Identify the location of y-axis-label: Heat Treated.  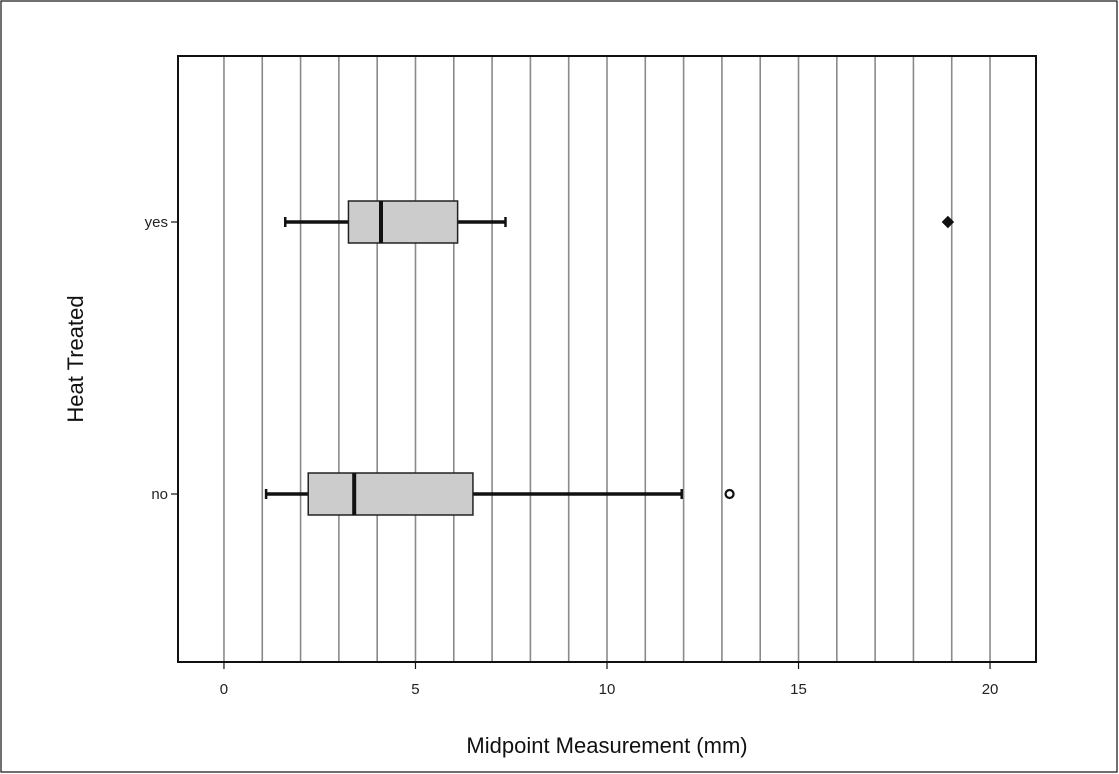
(75, 358).